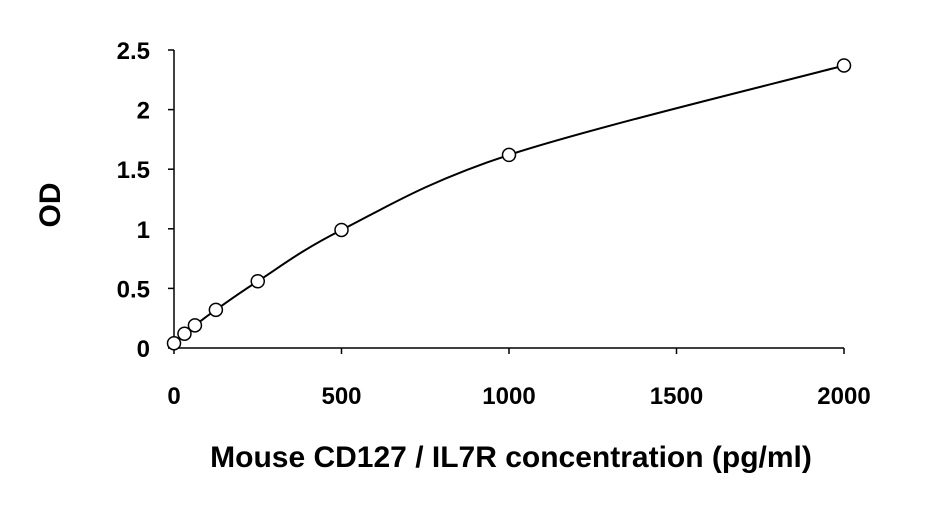  Describe the element at coordinates (843, 396) in the screenshot. I see `x-tick-label: 2000` at that location.